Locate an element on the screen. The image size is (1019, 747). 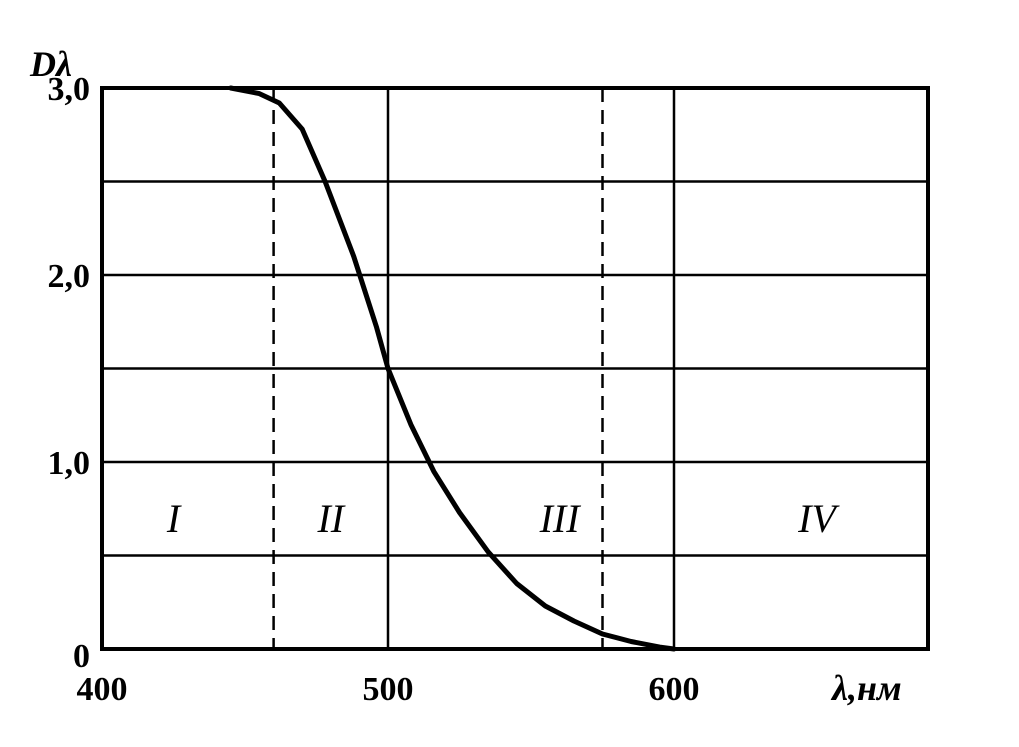
x-axis-ticks: 400 500 600 is located at coordinates (388, 689).